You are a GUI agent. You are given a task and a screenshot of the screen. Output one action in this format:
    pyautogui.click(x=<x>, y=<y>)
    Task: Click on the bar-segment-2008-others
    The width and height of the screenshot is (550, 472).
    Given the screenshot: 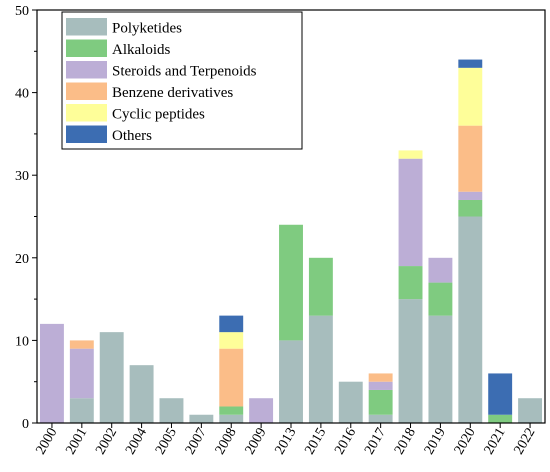 What is the action you would take?
    pyautogui.click(x=231, y=324)
    